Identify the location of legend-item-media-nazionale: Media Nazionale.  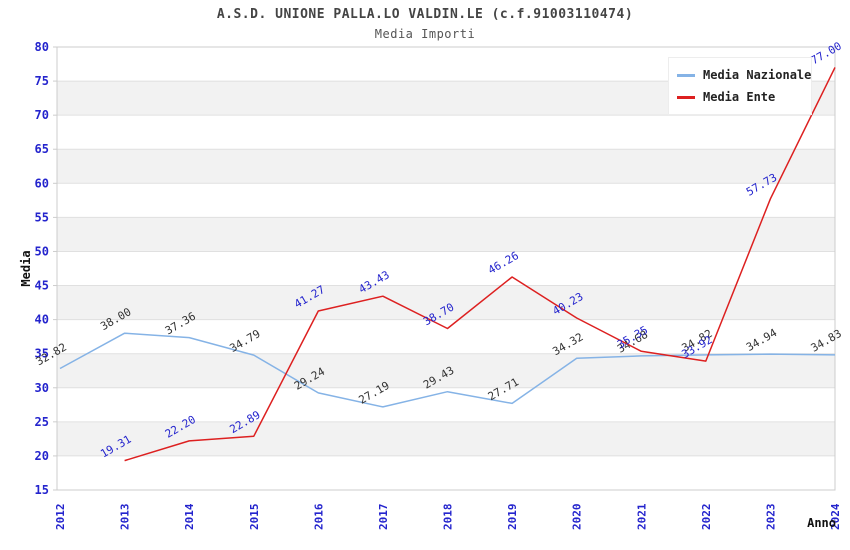
(744, 75).